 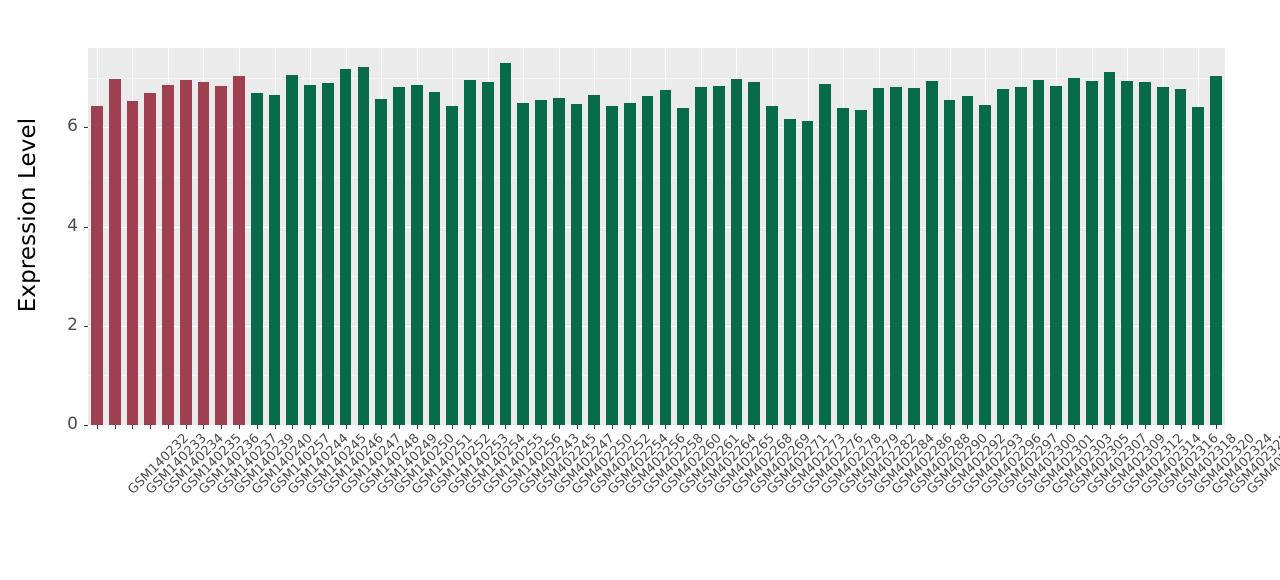 I want to click on y-axis-tick-label: 4, so click(x=72, y=225).